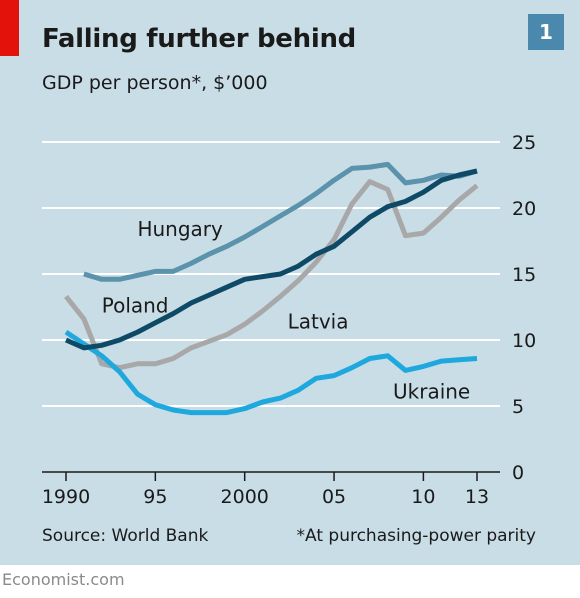 The height and width of the screenshot is (598, 580). What do you see at coordinates (524, 275) in the screenshot?
I see `y-tick-label: 15` at bounding box center [524, 275].